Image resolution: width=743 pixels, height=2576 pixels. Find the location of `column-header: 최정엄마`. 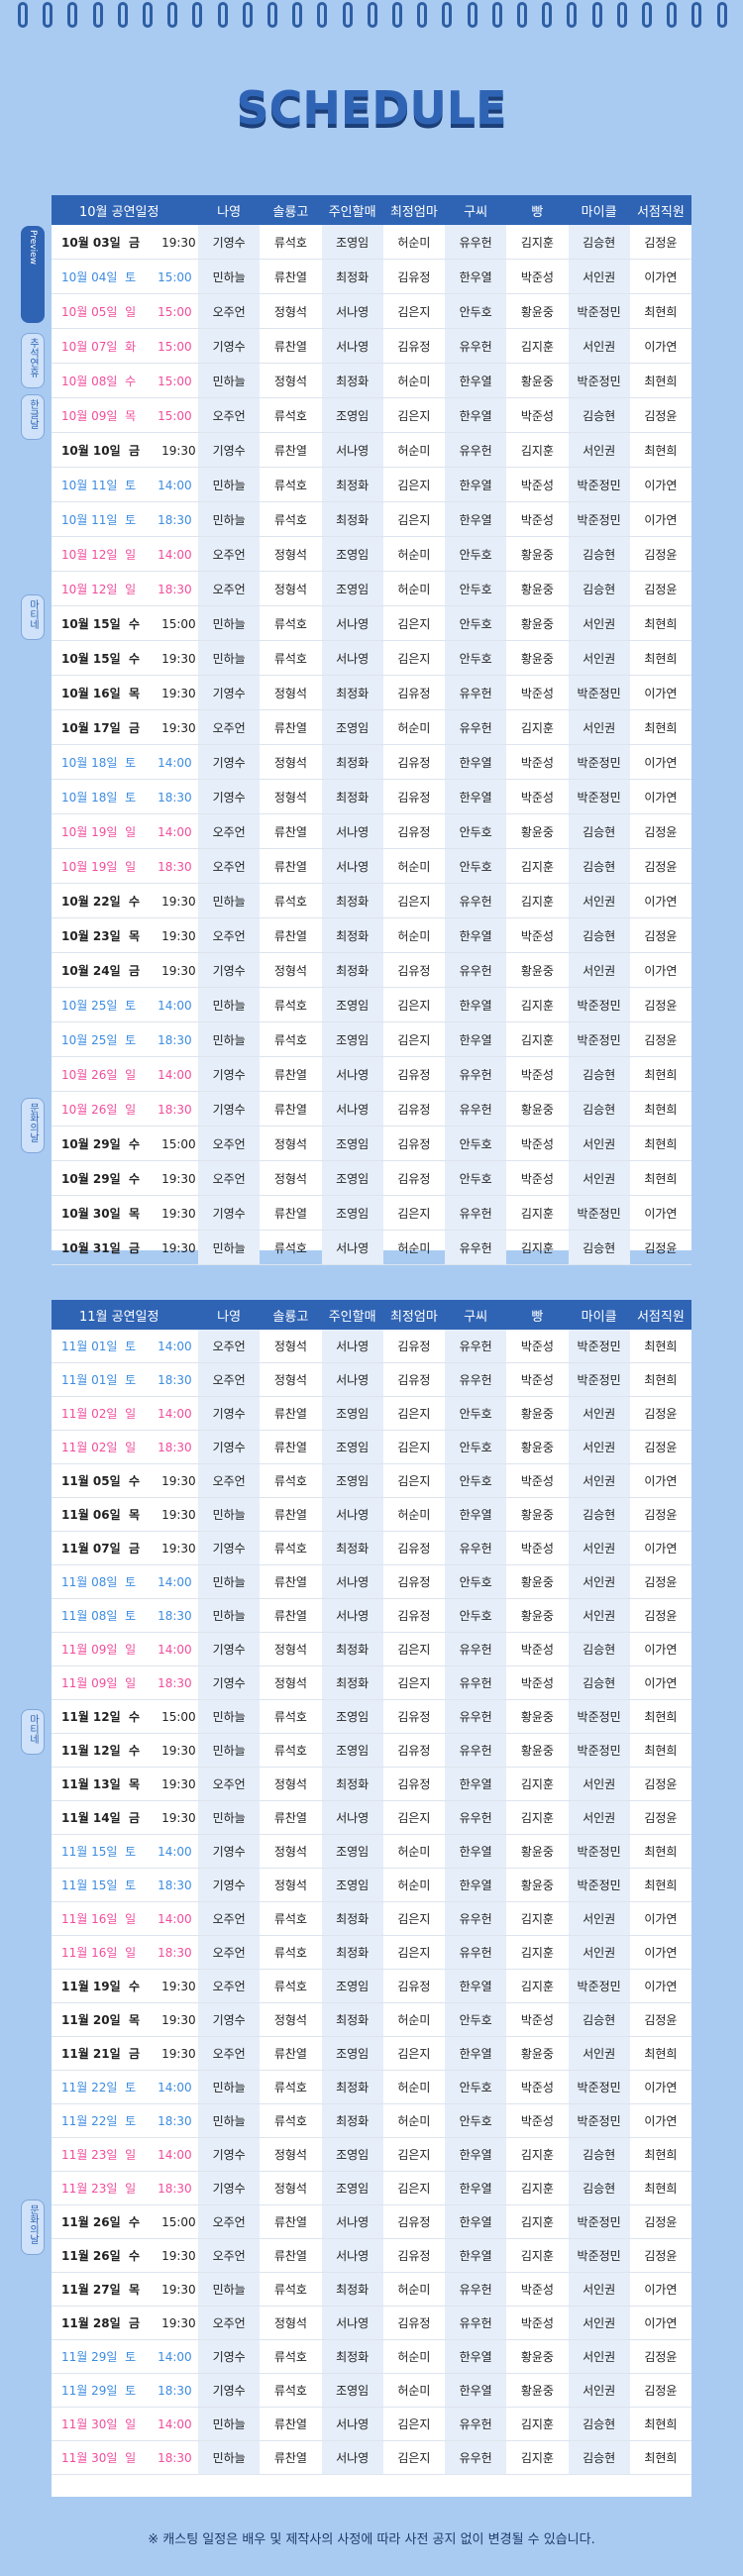

column-header: 최정엄마 is located at coordinates (413, 1315).